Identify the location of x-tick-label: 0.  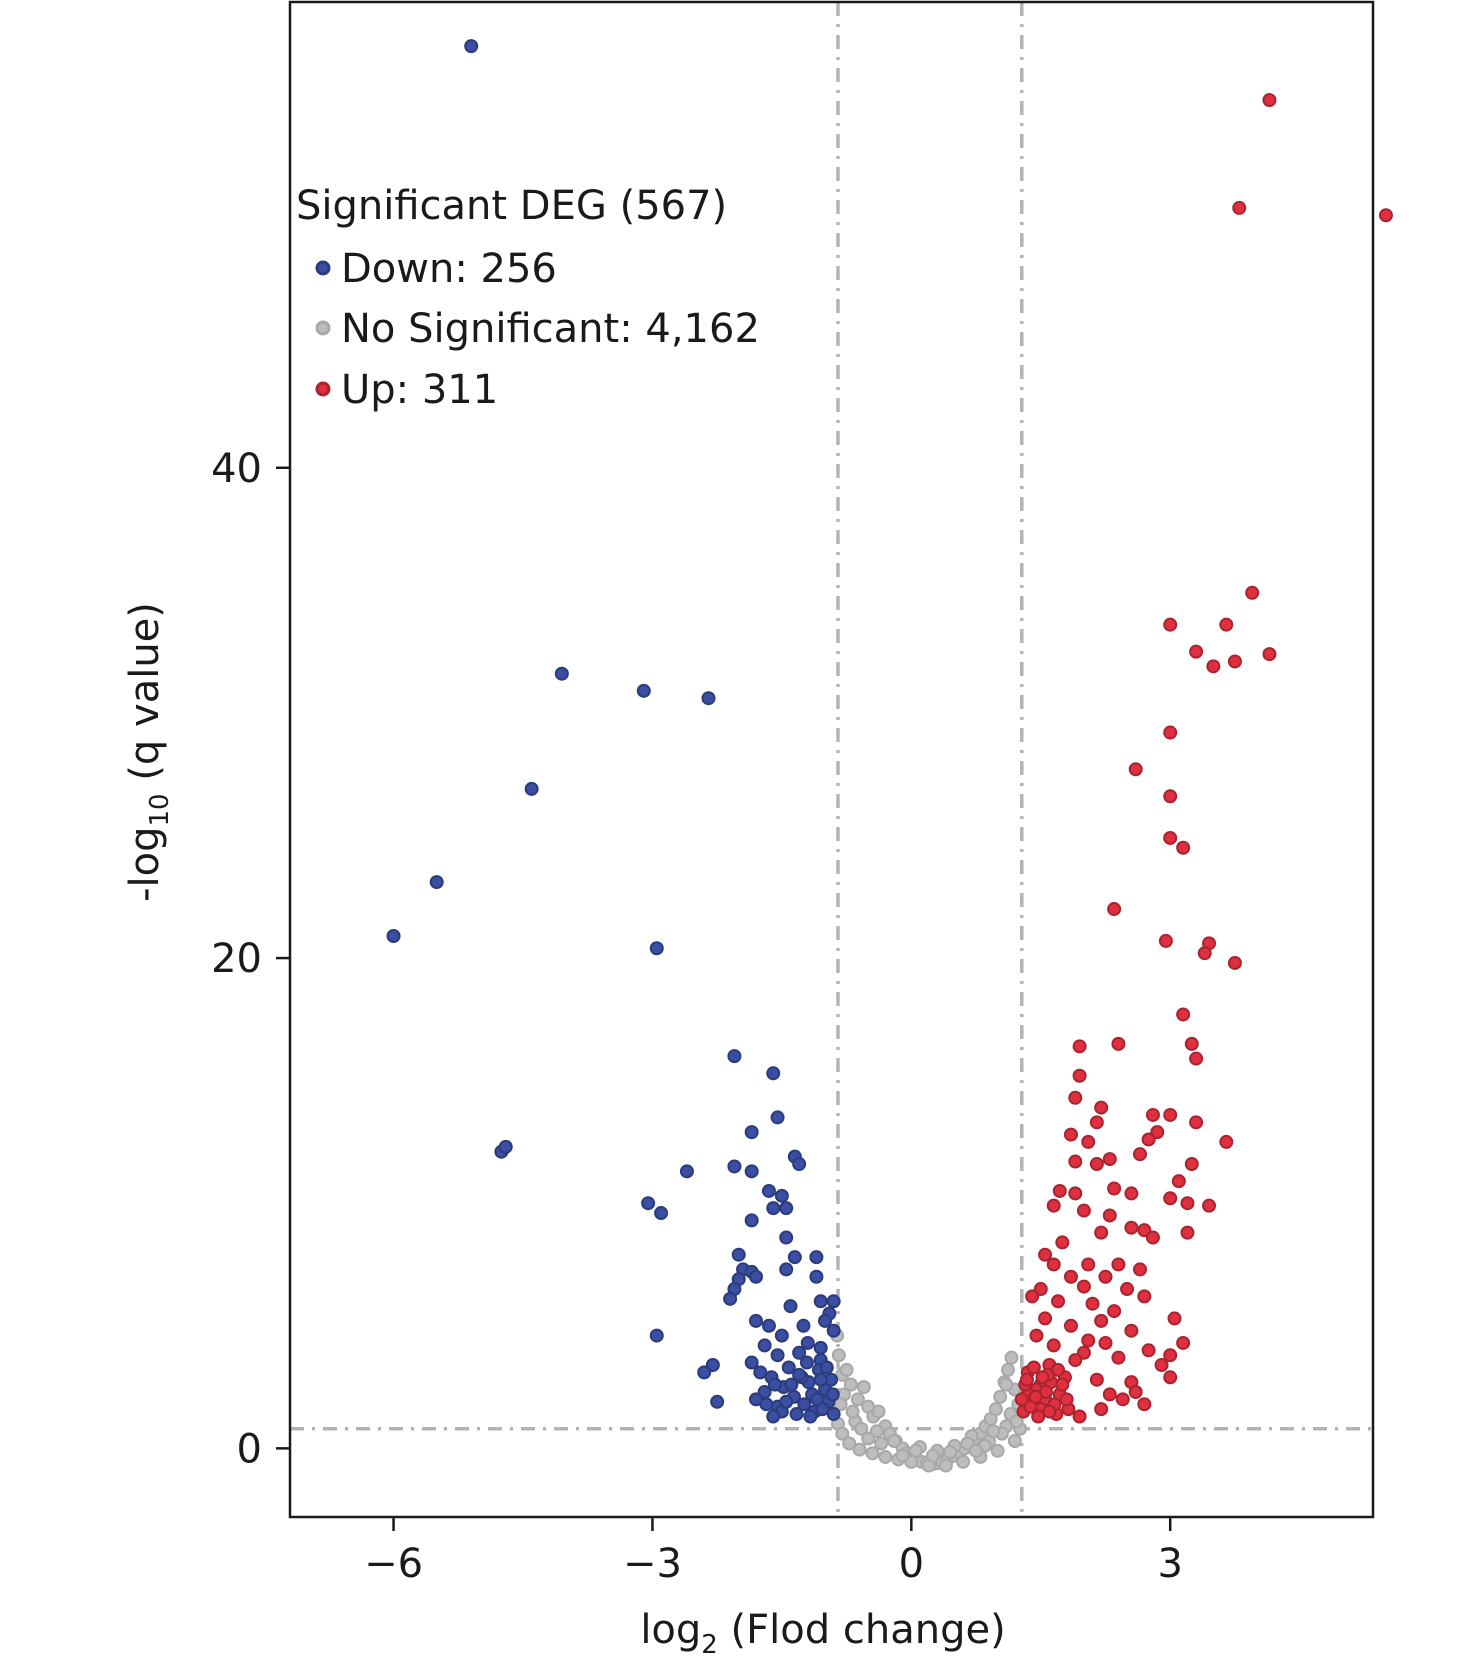
(911, 1564).